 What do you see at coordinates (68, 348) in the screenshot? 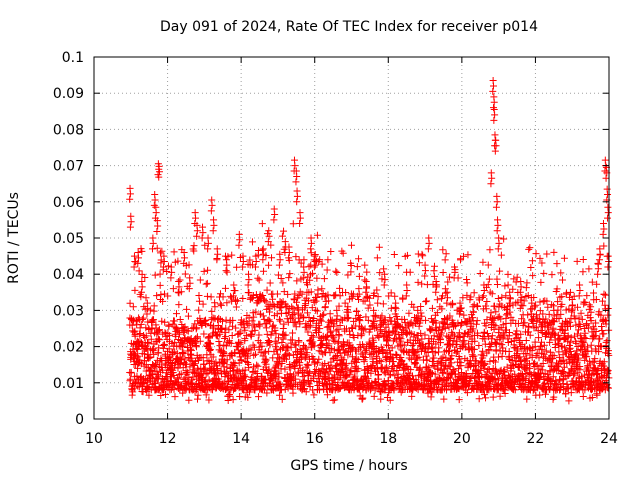
I see `y-tick-label: 0.02` at bounding box center [68, 348].